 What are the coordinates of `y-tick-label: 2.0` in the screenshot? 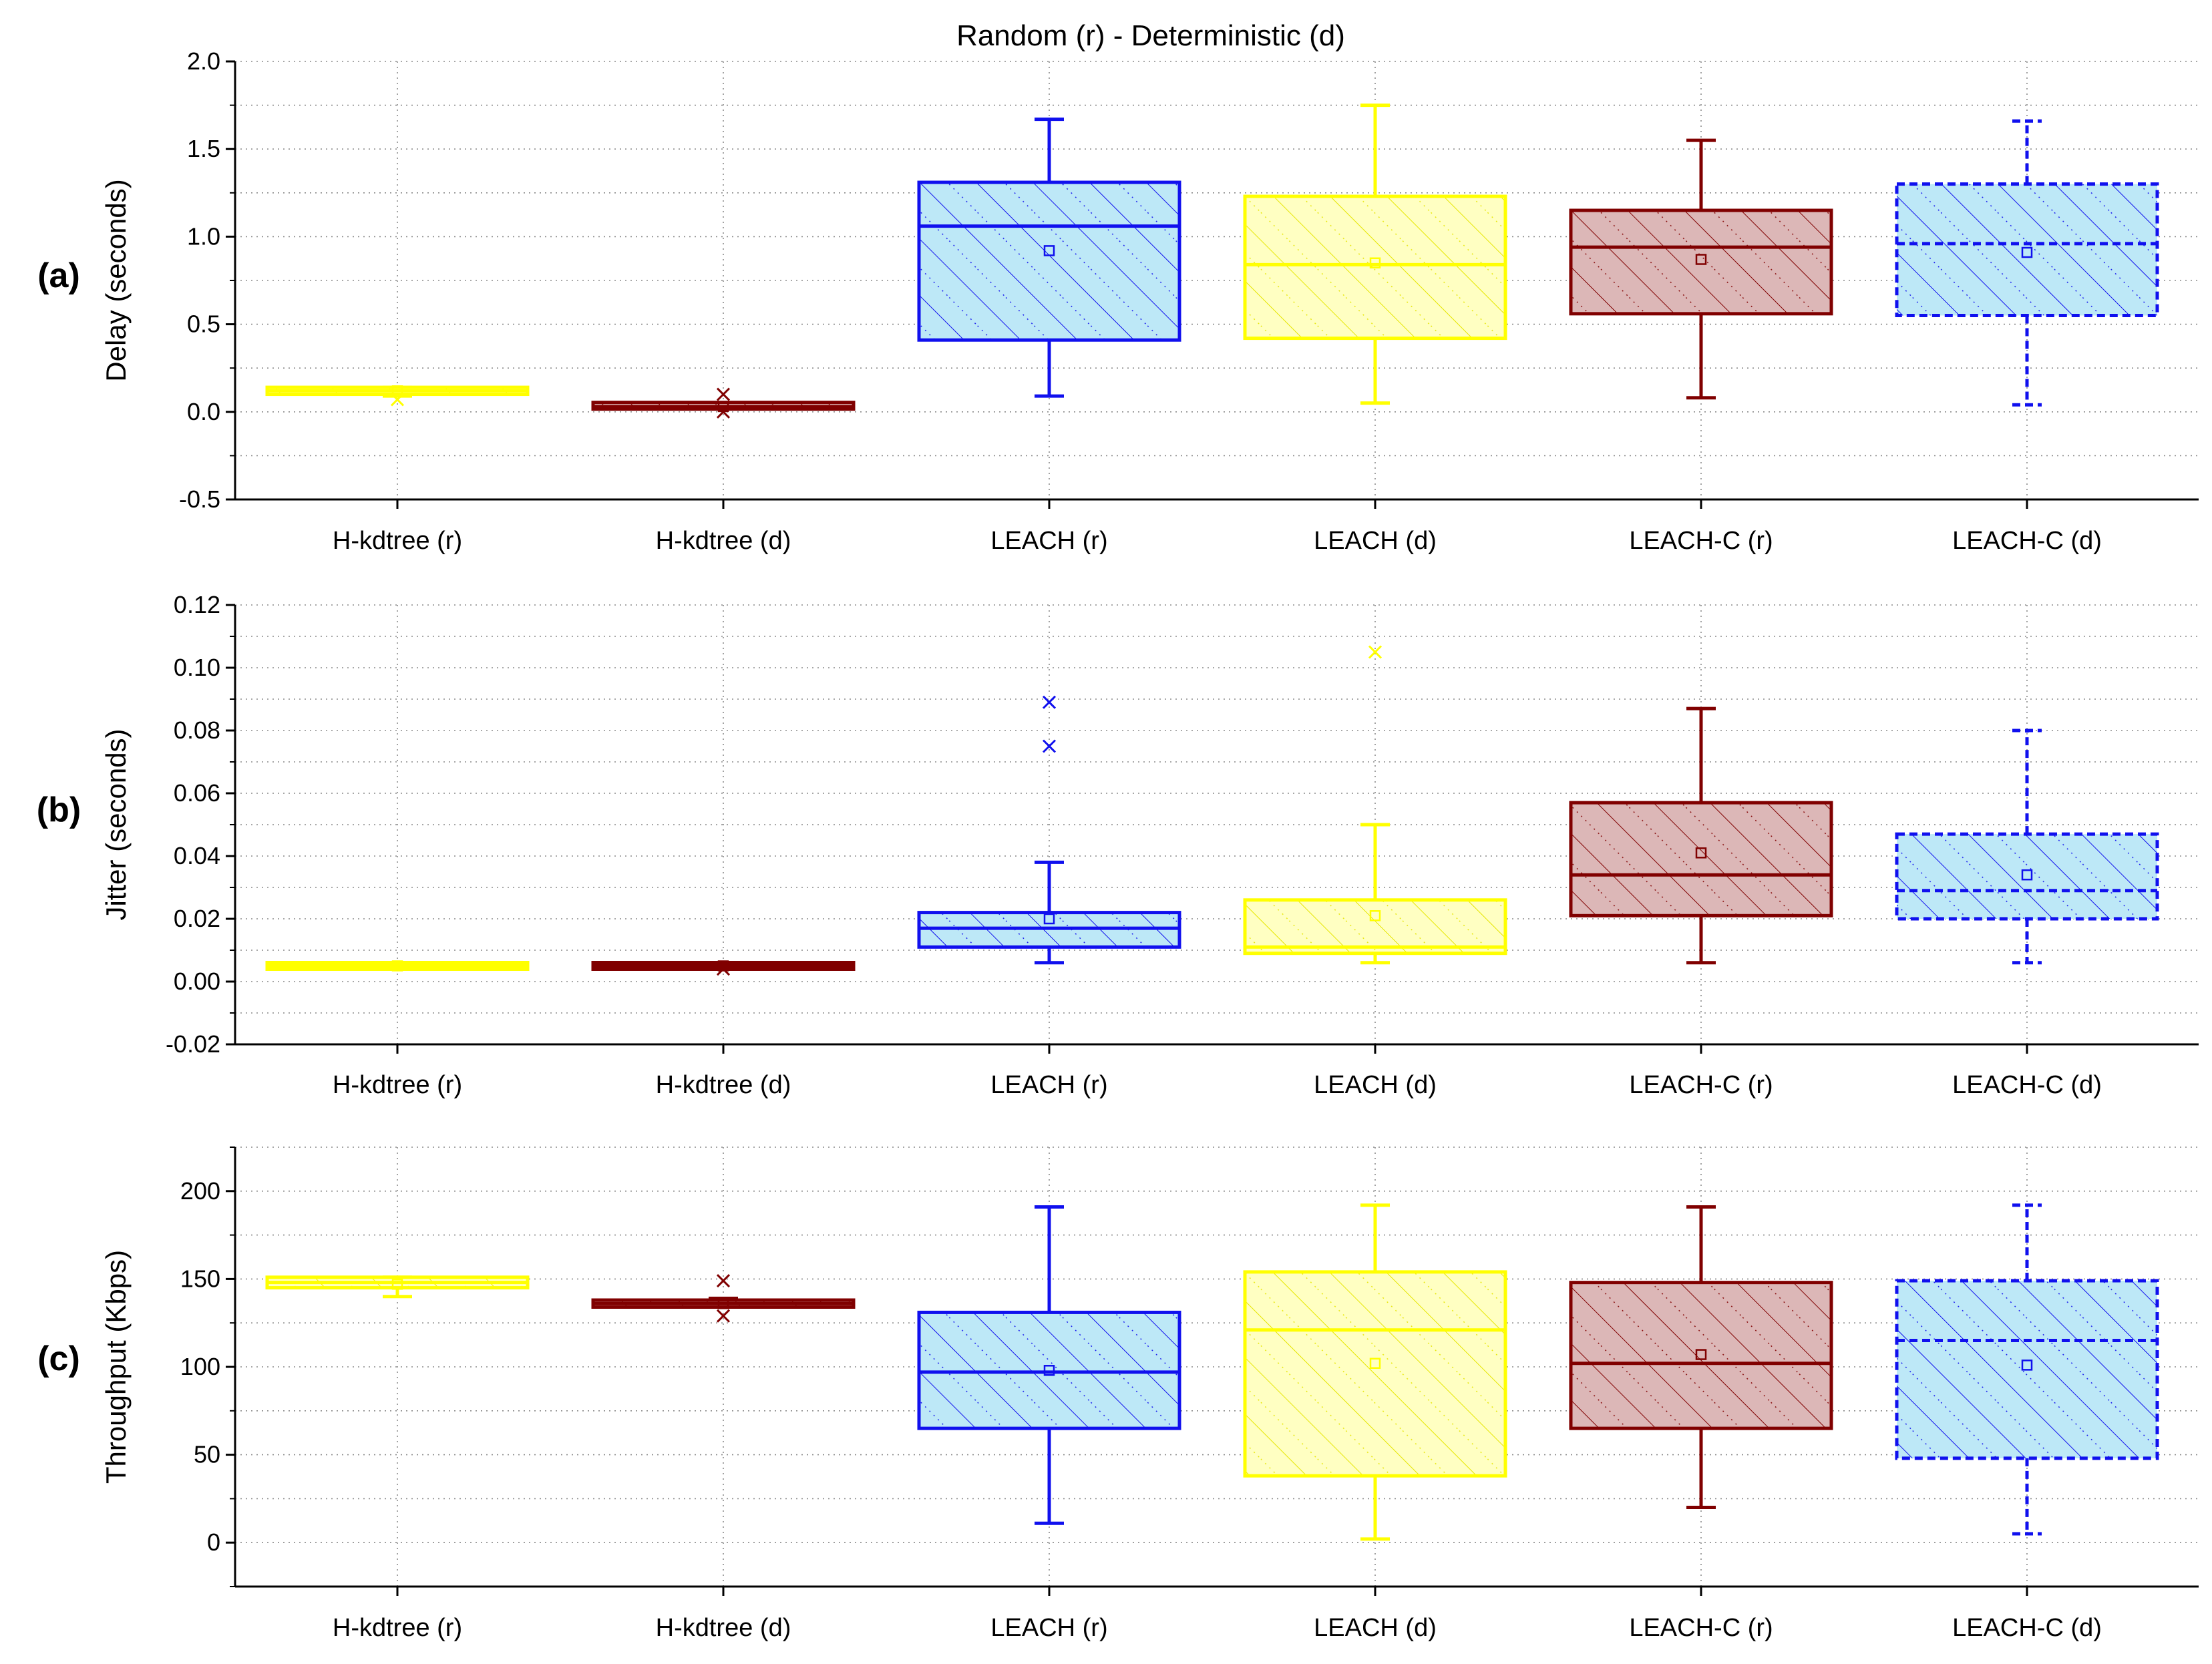 It's located at (204, 61).